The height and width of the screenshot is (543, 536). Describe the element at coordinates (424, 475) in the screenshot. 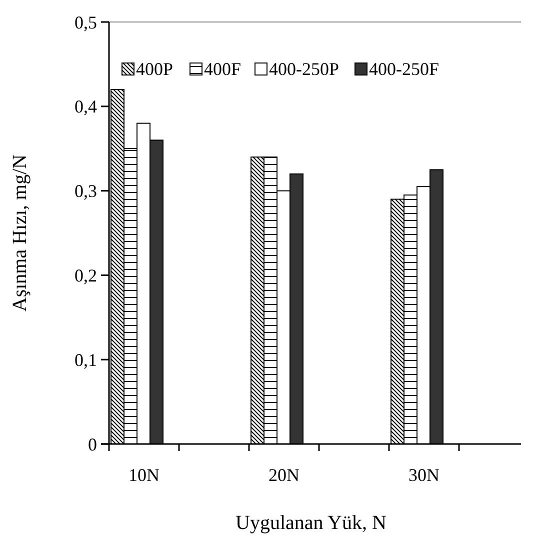

I see `x-tick-label: 30N` at that location.